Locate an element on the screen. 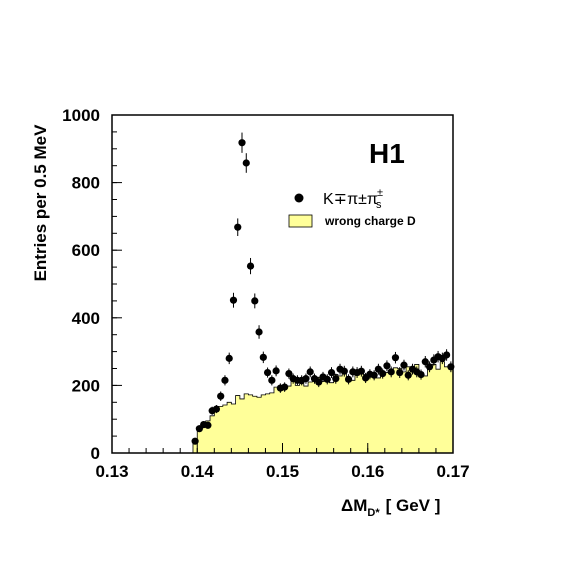 This screenshot has height=567, width=567. x-tick-label: 0.15 is located at coordinates (282, 471).